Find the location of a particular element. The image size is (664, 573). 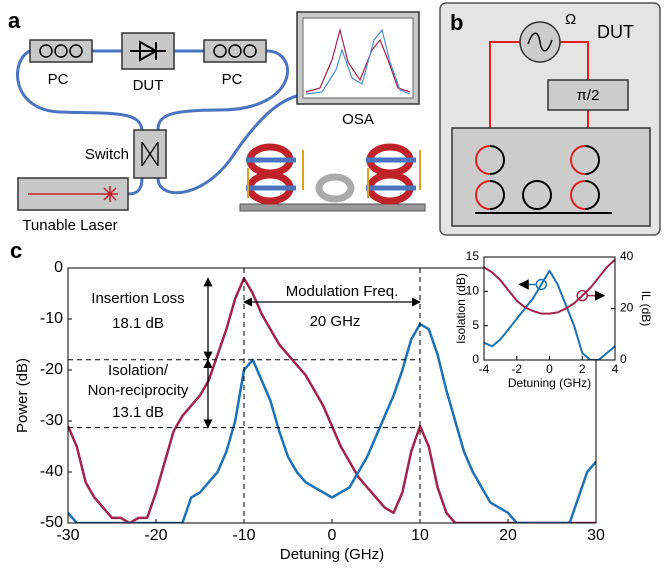

y-tick-label: -50 is located at coordinates (51, 522).